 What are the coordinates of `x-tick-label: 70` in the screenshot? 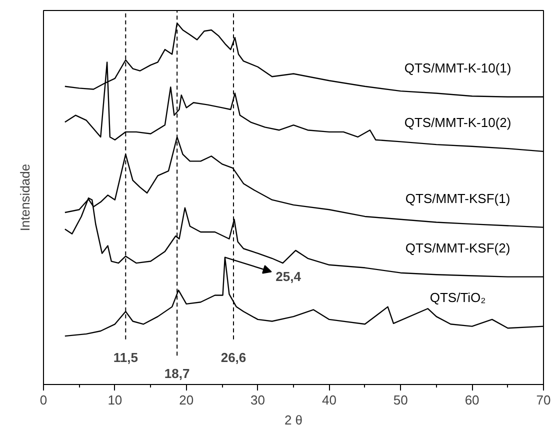 It's located at (543, 400).